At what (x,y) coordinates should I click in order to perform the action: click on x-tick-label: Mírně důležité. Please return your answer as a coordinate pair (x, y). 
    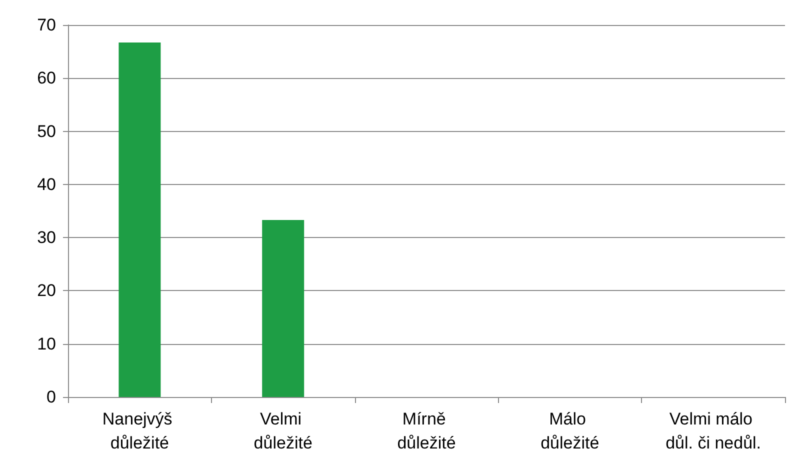
    Looking at the image, I should click on (426, 431).